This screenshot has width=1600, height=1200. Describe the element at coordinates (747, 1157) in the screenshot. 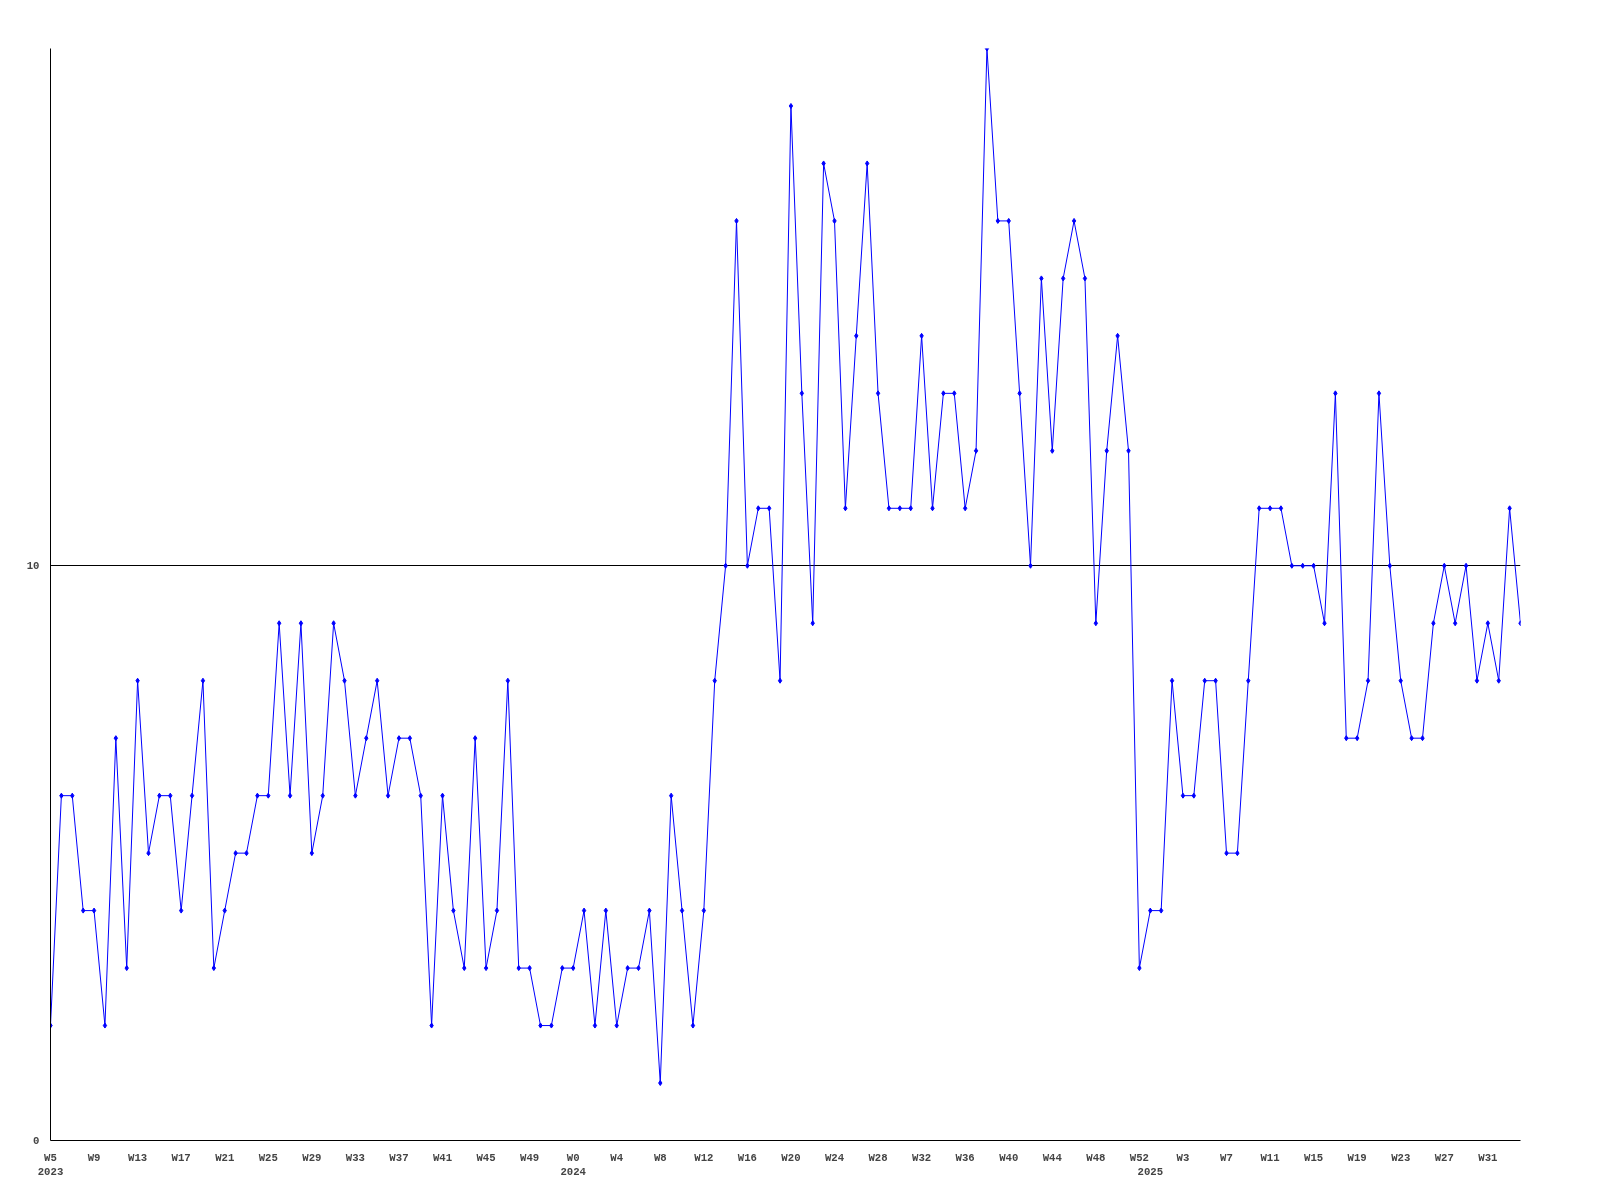

I see `x-tick-label: W16` at that location.